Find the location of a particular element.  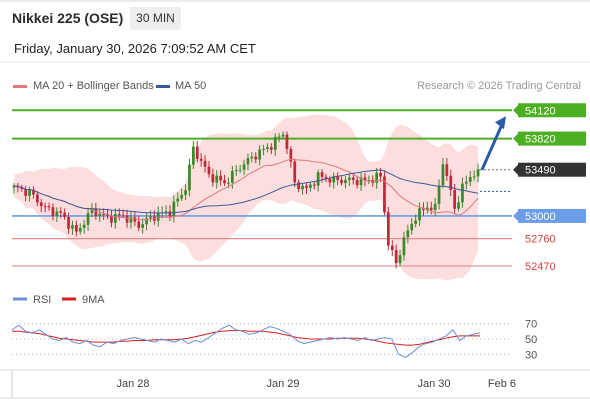

ma50-legend-swatch is located at coordinates (163, 86).